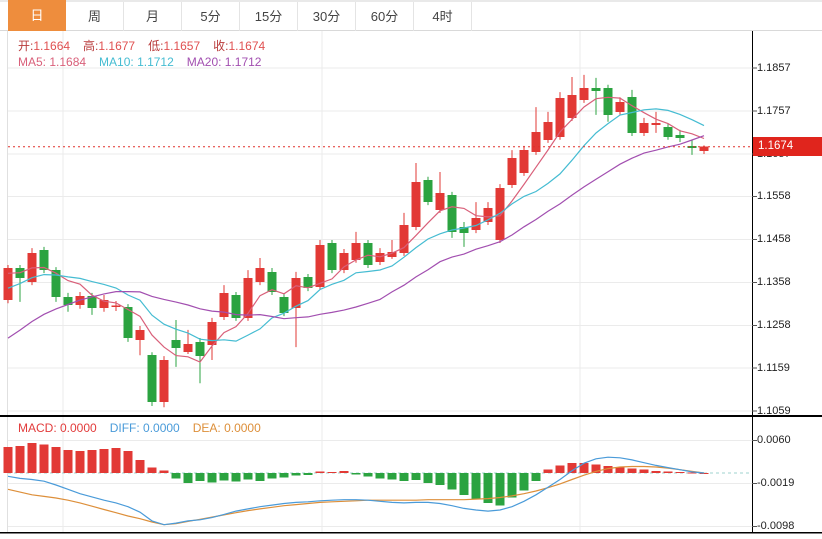 The width and height of the screenshot is (822, 539). I want to click on ohlc-open-label: 开:, so click(26, 46).